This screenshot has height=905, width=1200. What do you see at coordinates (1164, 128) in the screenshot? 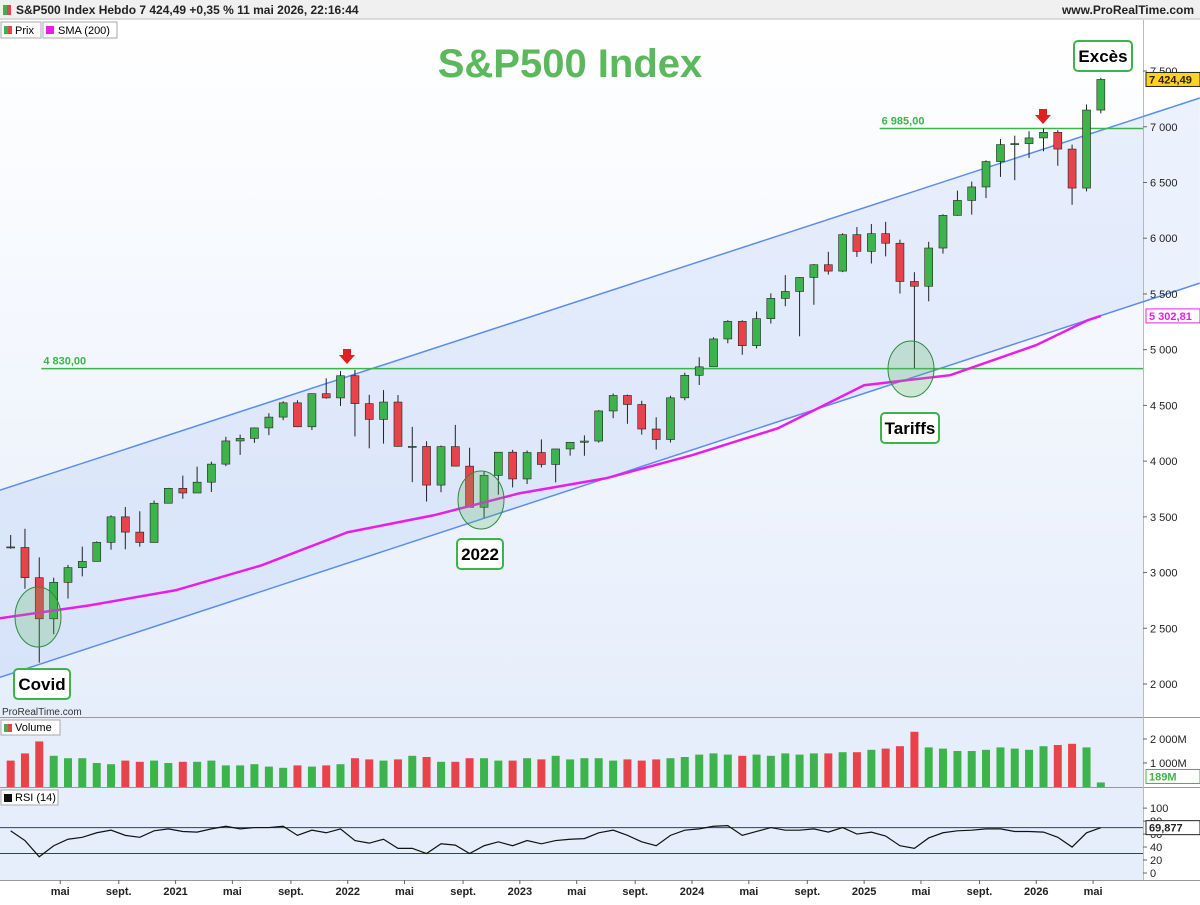
I see `y-tick-label: 7 000` at bounding box center [1164, 128].